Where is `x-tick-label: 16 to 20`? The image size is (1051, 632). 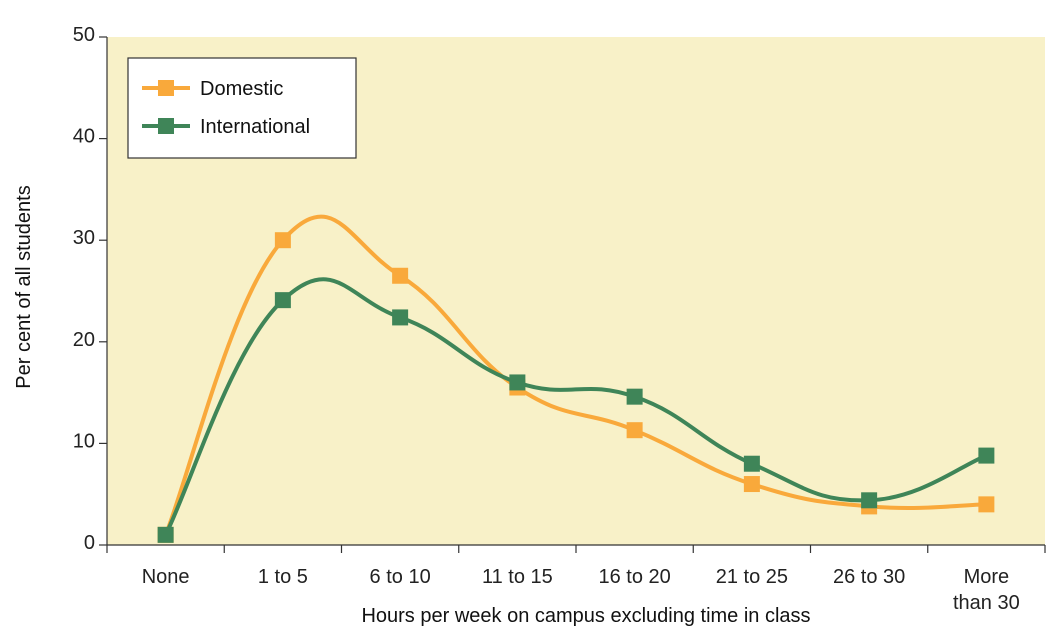 x-tick-label: 16 to 20 is located at coordinates (634, 577).